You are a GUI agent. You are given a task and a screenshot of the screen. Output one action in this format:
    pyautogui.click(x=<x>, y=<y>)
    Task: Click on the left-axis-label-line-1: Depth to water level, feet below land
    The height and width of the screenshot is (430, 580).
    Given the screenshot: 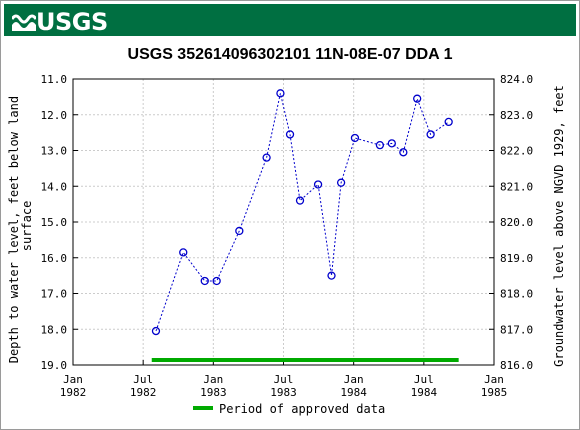 What is the action you would take?
    pyautogui.click(x=14, y=229)
    